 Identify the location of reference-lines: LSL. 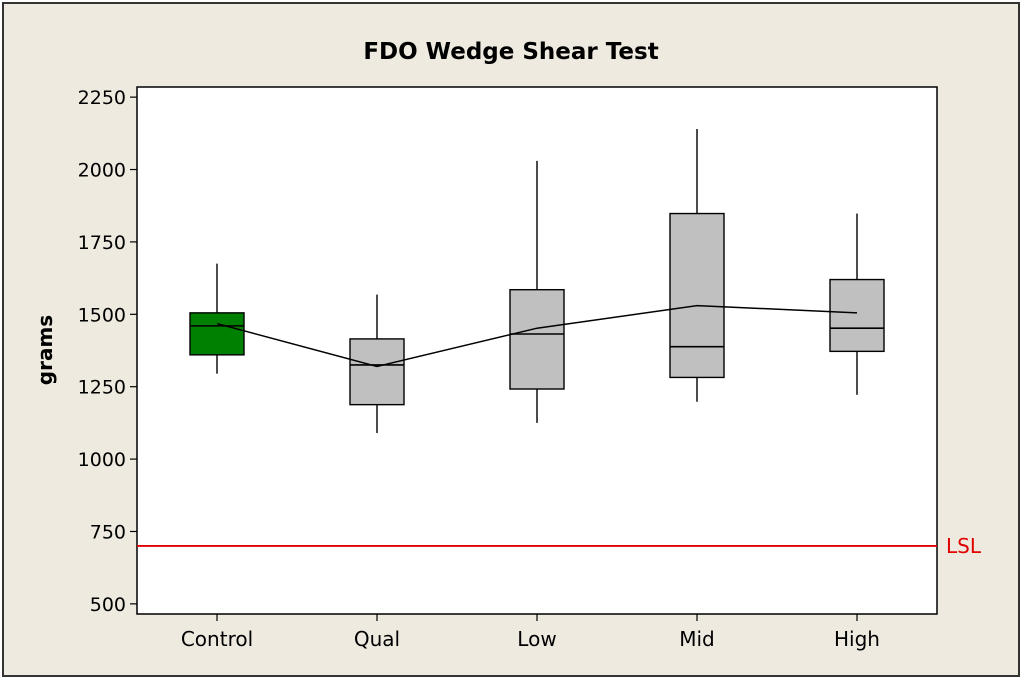
(559, 546).